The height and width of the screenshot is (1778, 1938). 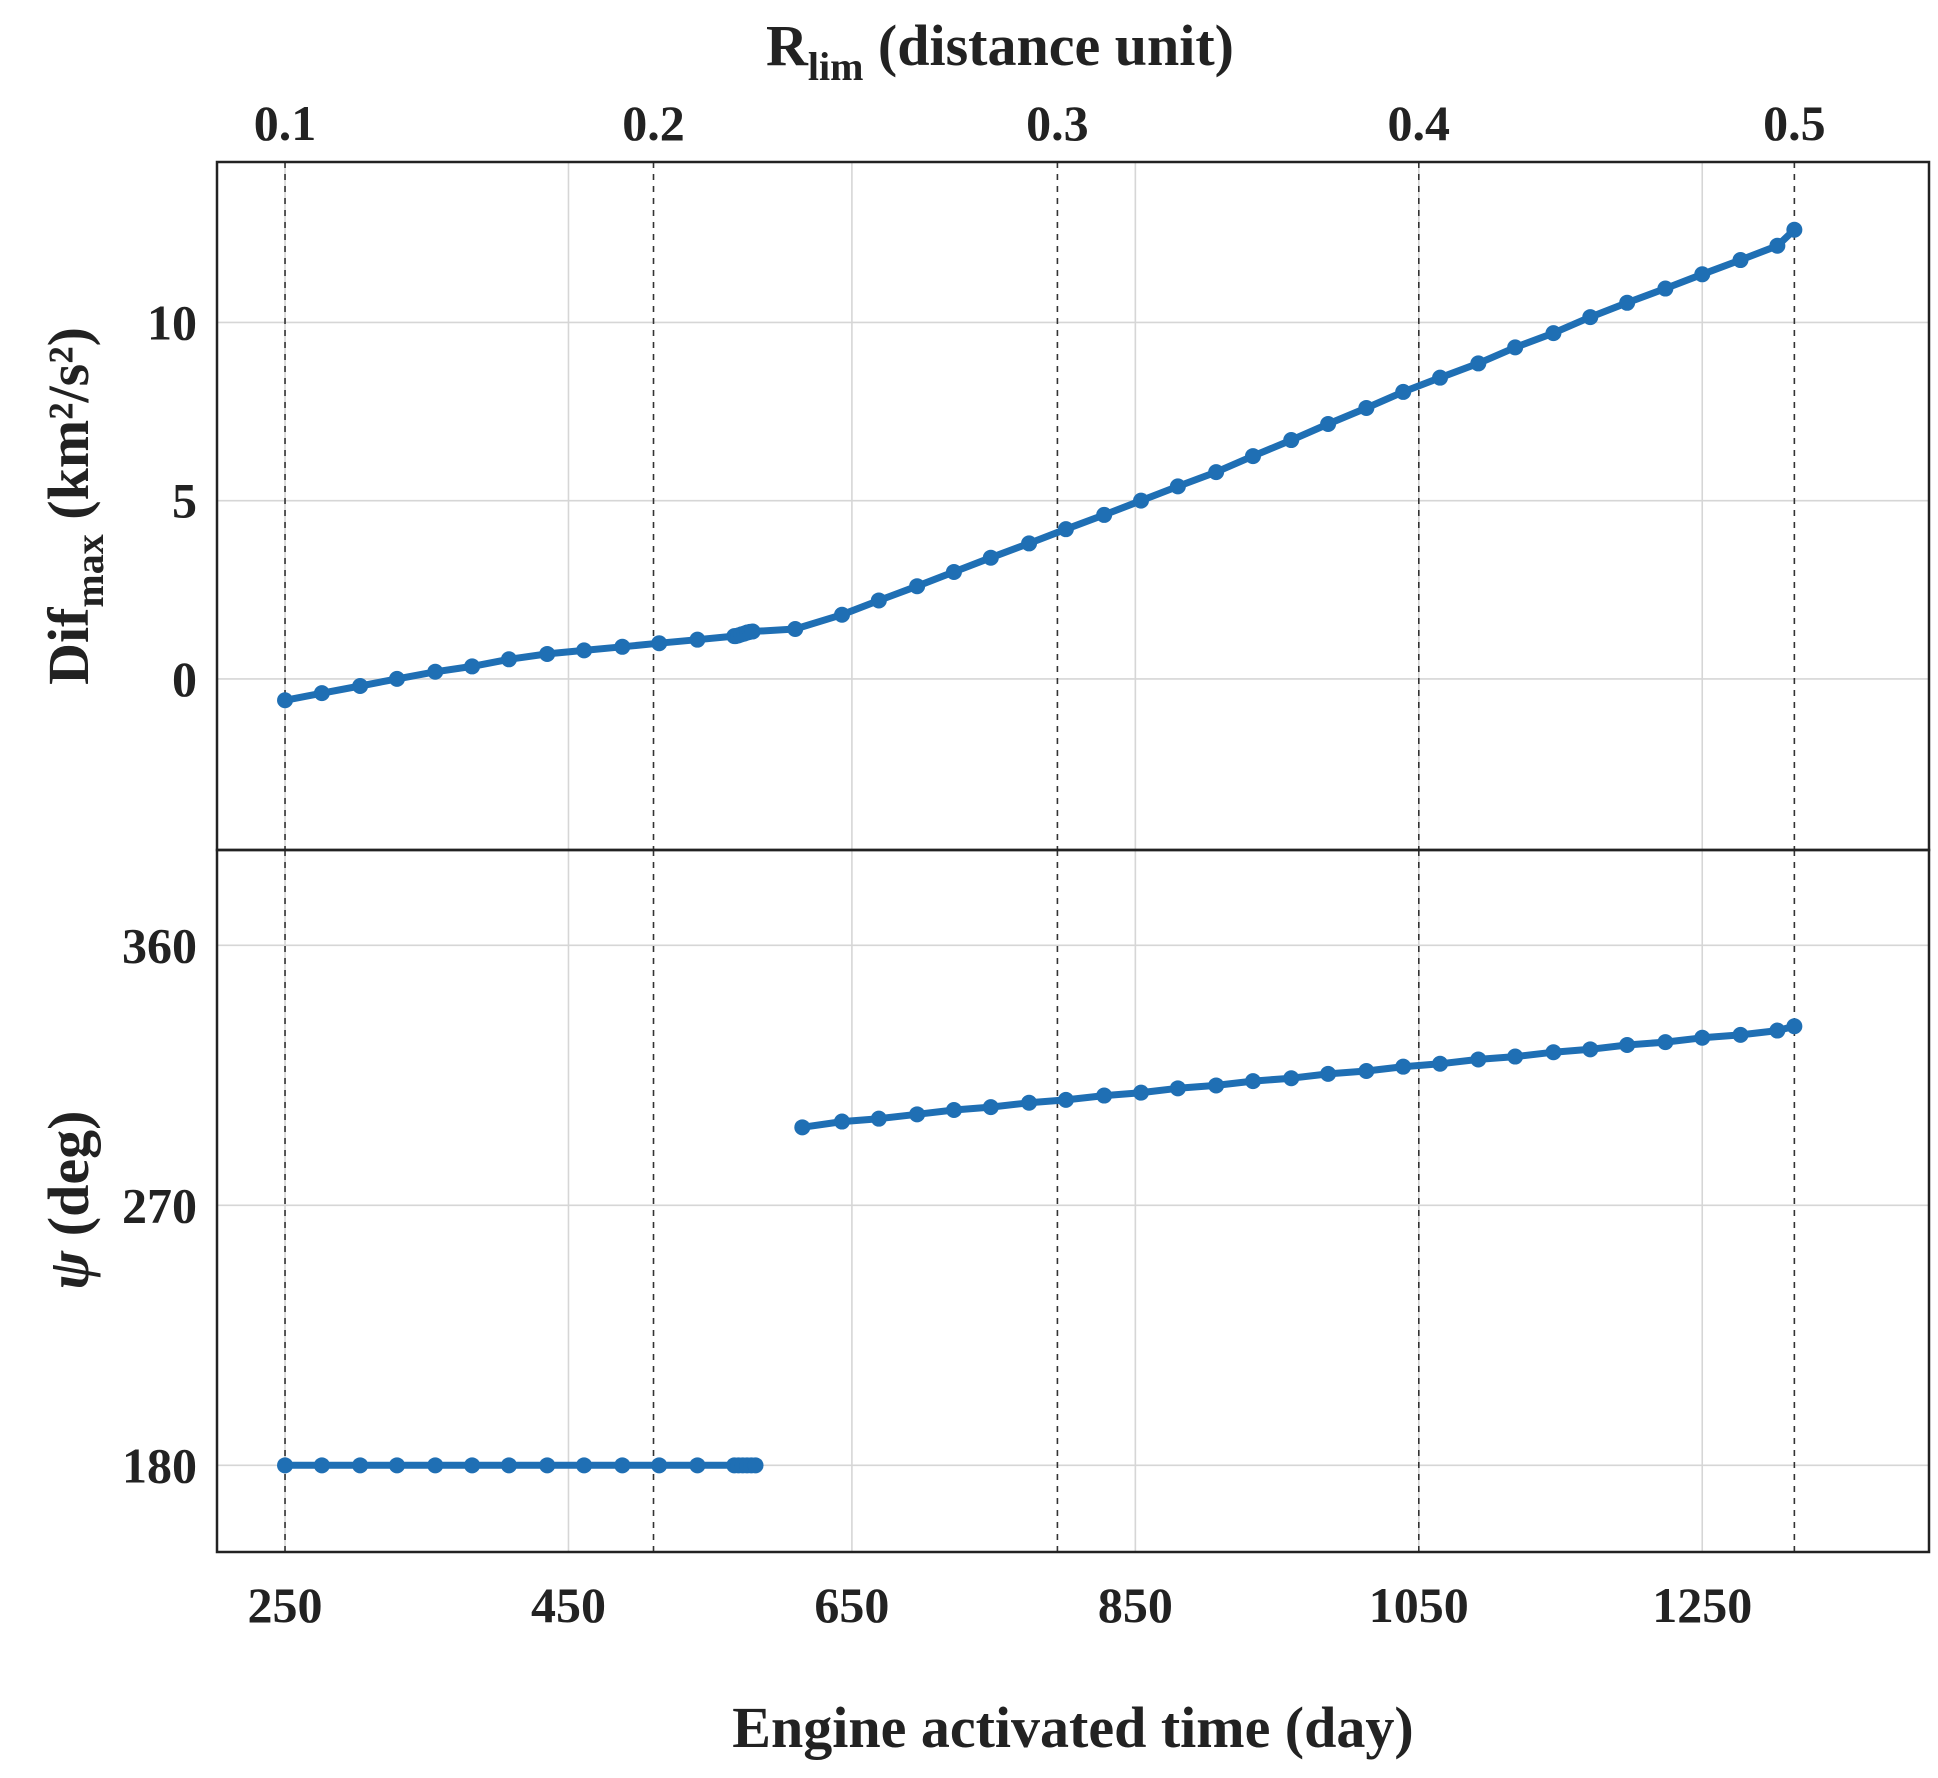 I want to click on y-tick-label: 180, so click(x=159, y=1465).